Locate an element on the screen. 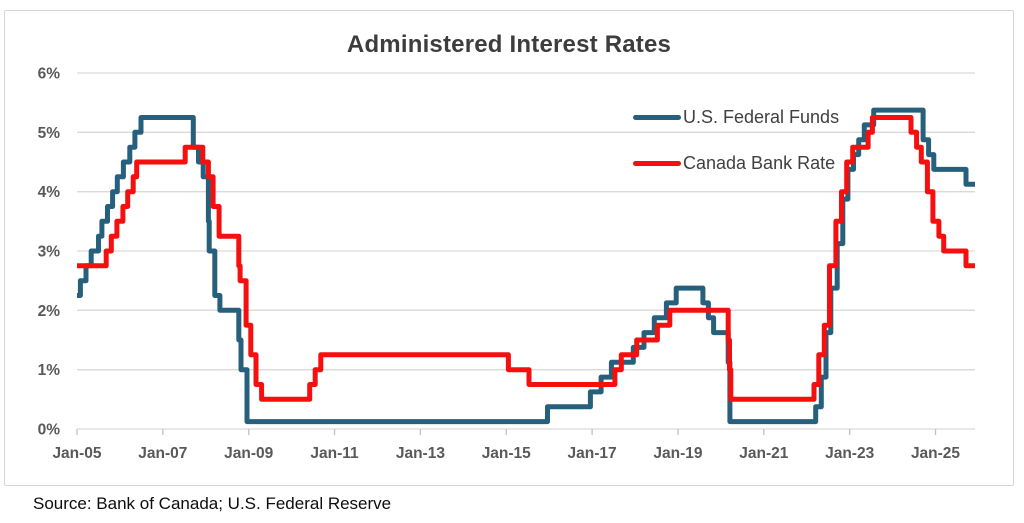 The height and width of the screenshot is (523, 1024). x-tick-label: Jan-15 is located at coordinates (506, 453).